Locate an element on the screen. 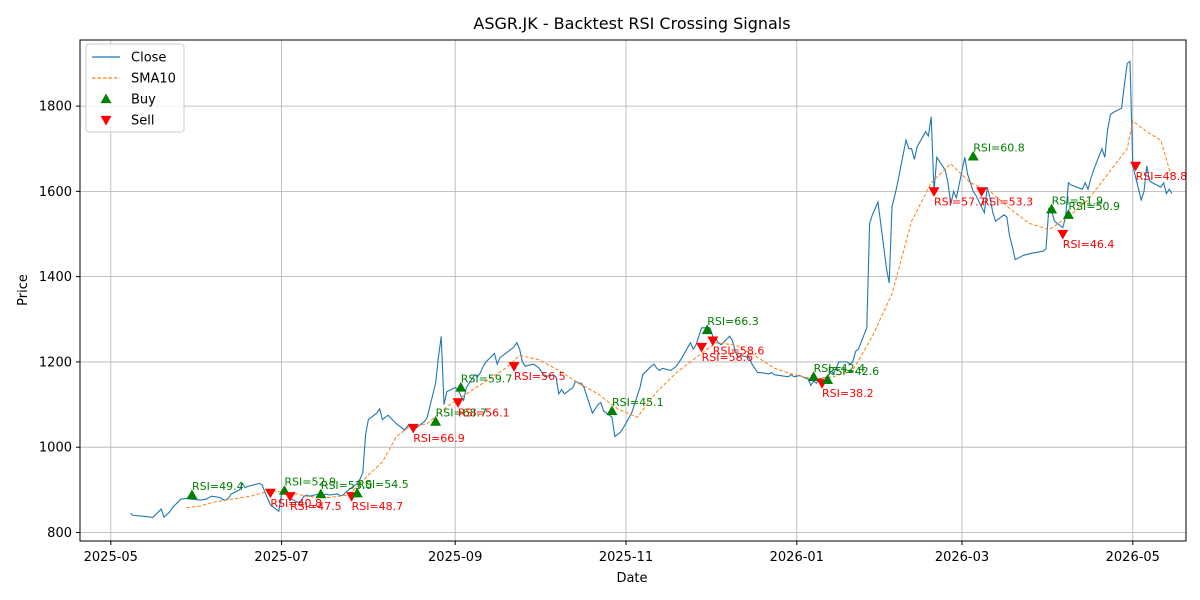 This screenshot has height=600, width=1200. buy-signal-label: RSI=53.0 is located at coordinates (347, 485).